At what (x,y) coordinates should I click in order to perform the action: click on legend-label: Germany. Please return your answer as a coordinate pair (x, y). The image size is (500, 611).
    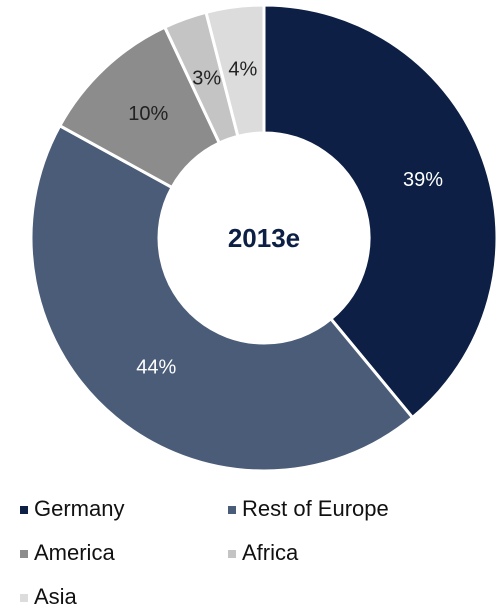
    Looking at the image, I should click on (79, 508).